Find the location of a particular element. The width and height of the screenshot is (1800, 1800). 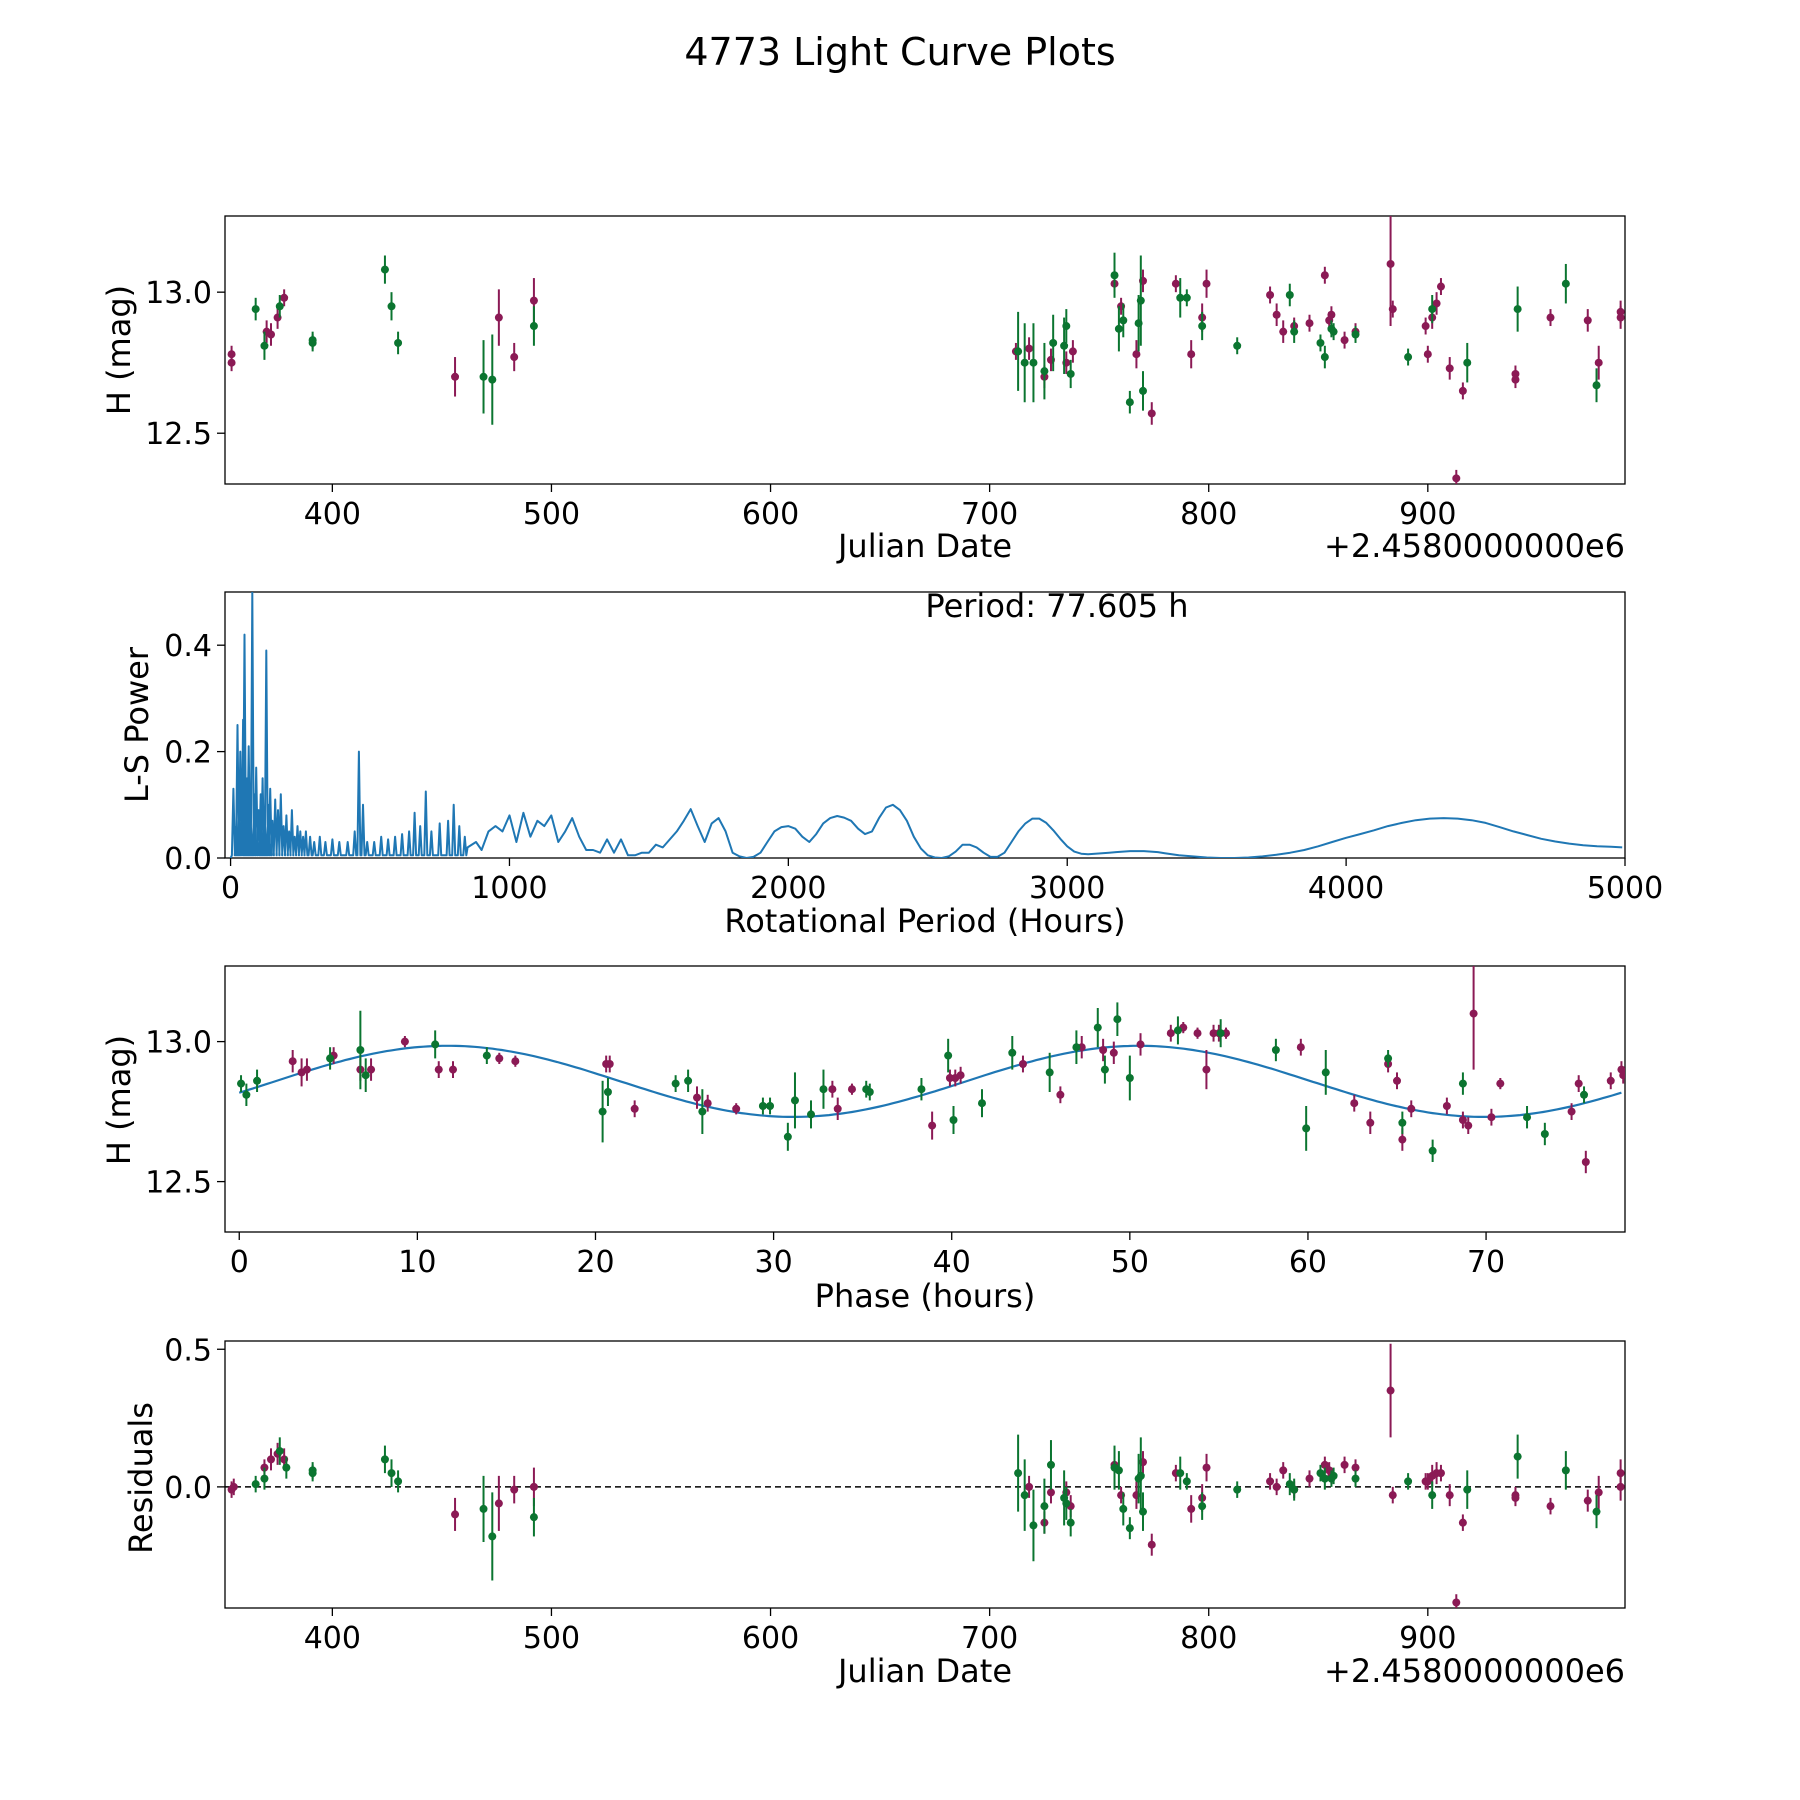

periodogram-xtick-label: 3000 is located at coordinates (1067, 888).